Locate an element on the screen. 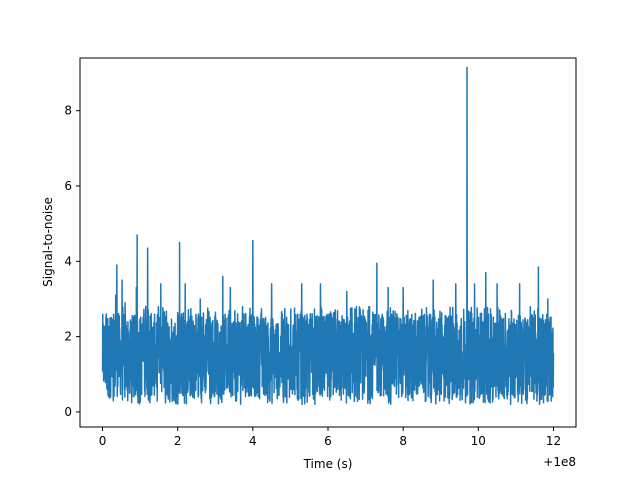 This screenshot has width=640, height=480. y-tick-label: 0 is located at coordinates (68, 412).